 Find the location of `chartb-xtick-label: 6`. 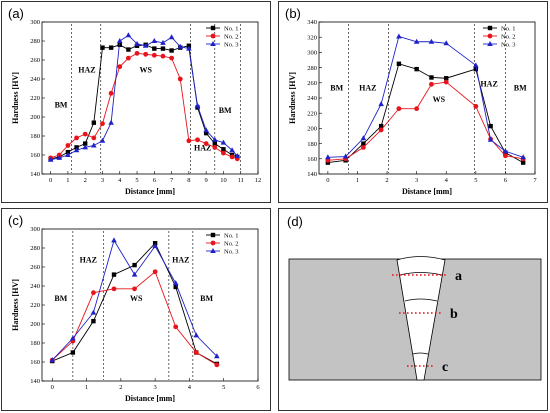

chartb-xtick-label: 6 is located at coordinates (506, 180).